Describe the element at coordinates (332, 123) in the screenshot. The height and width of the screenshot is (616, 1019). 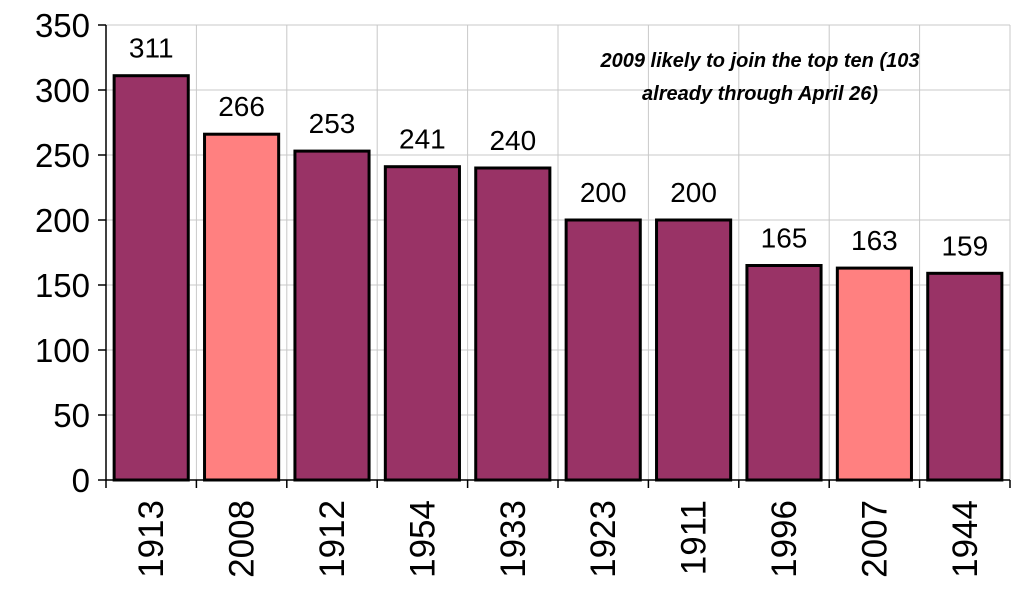
I see `data-label: 253` at that location.